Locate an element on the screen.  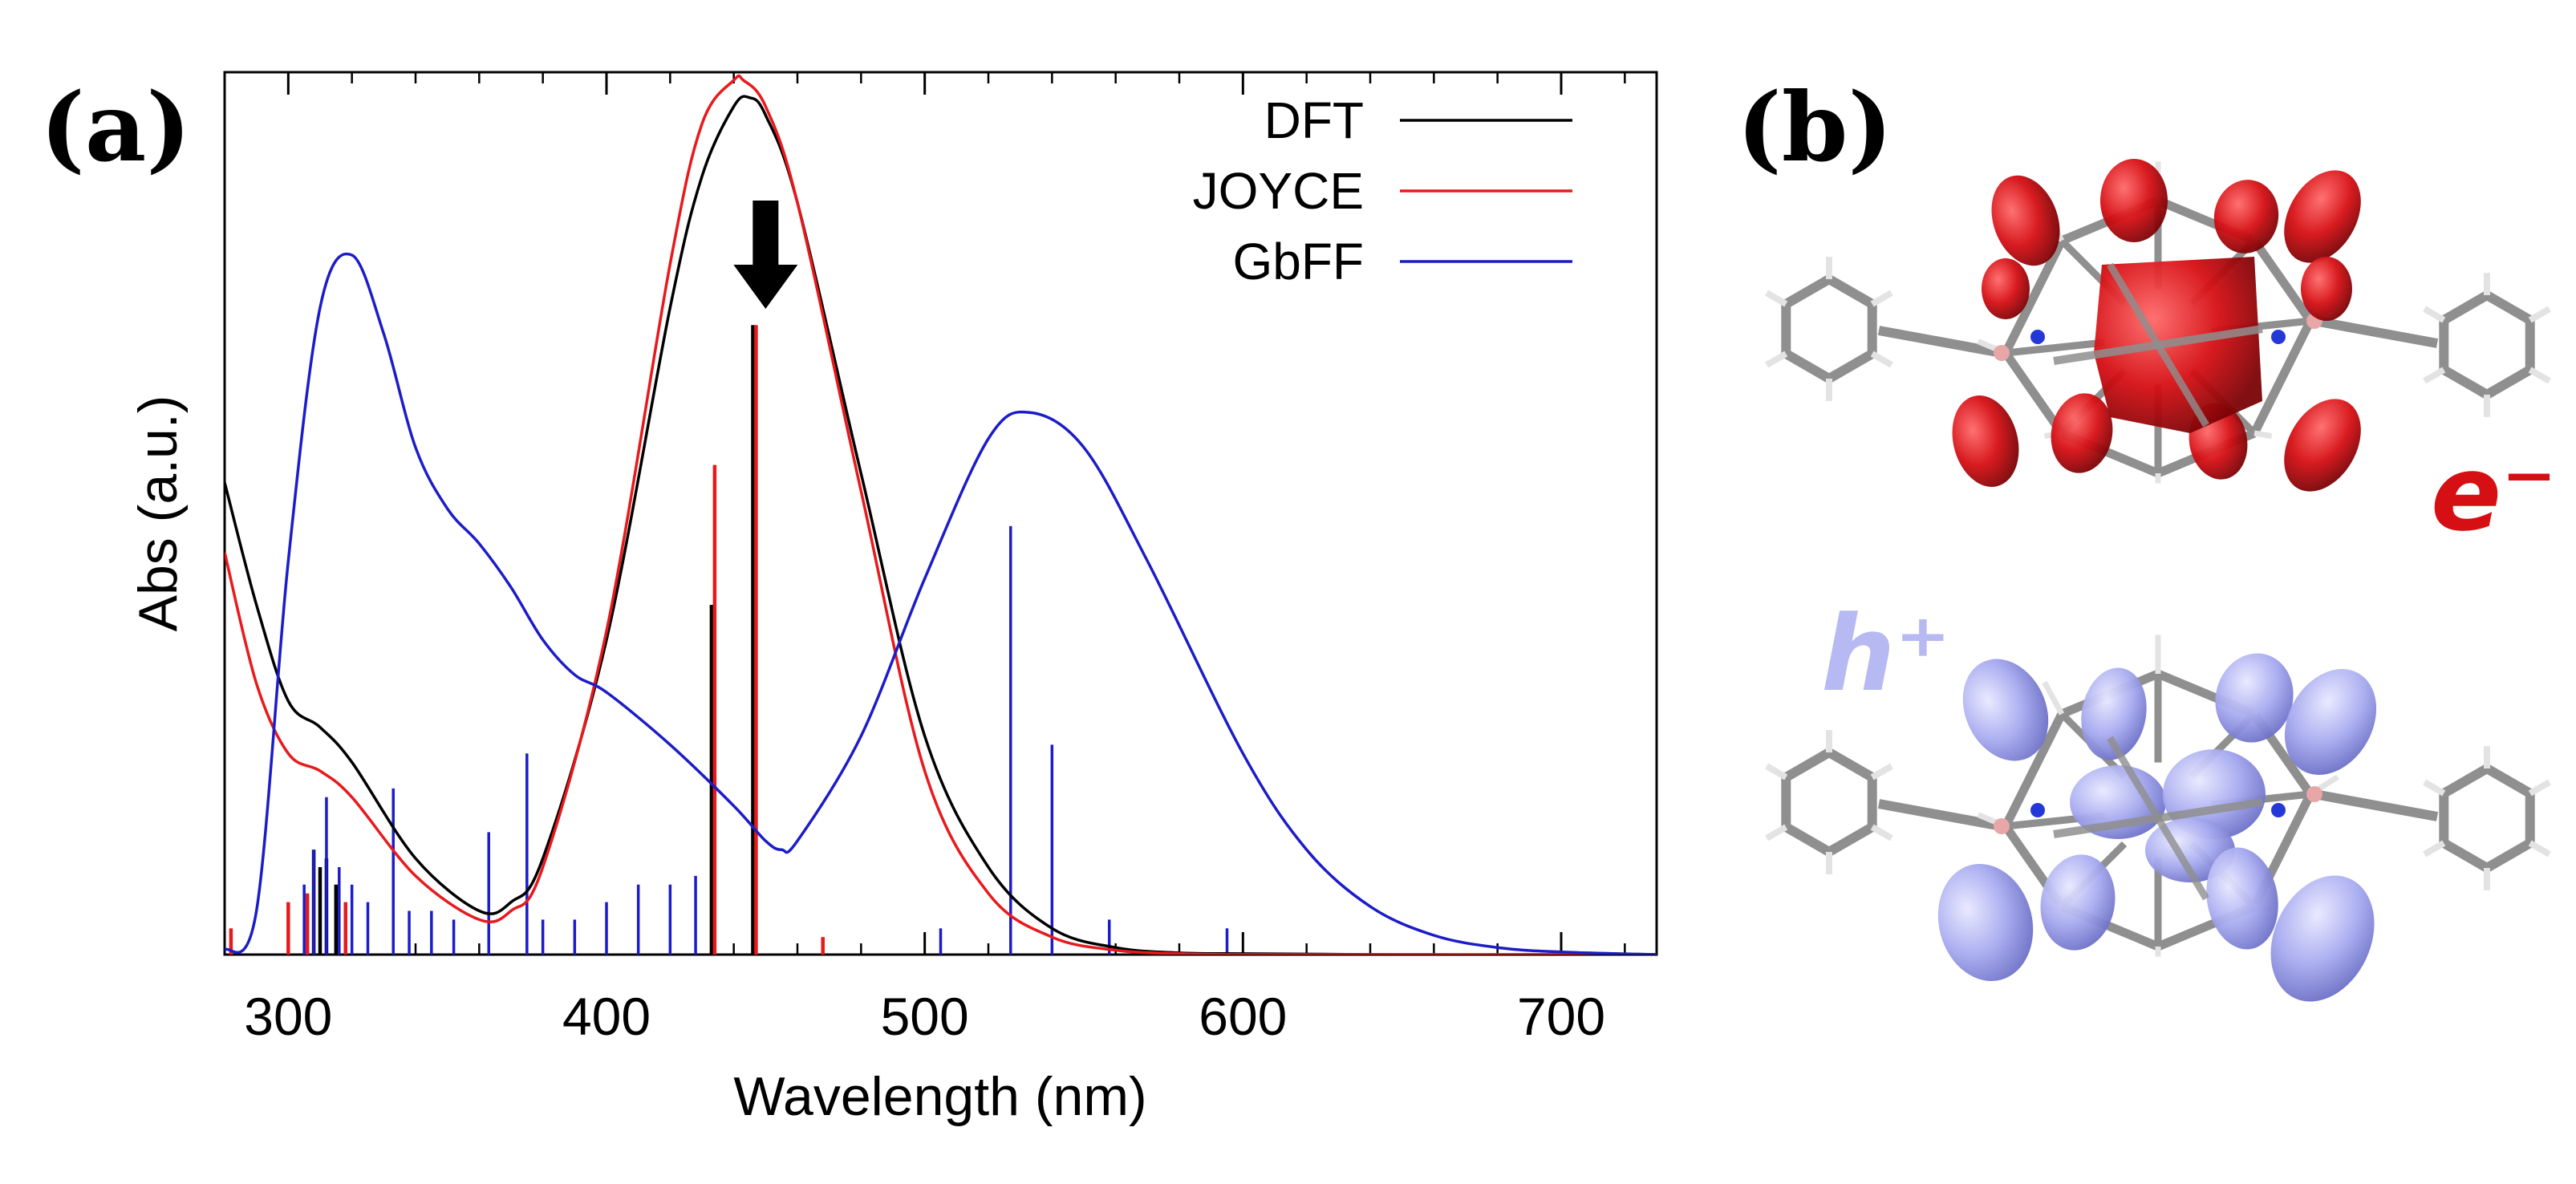
x-tick-label: 600 is located at coordinates (1243, 1017).